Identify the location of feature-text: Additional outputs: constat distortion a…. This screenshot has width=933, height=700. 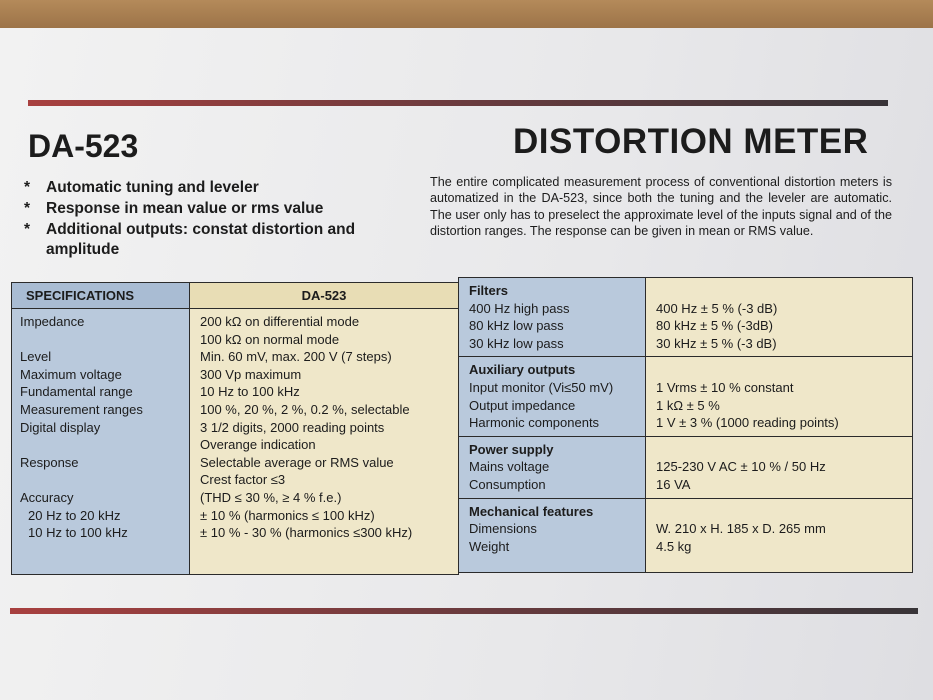
(201, 239).